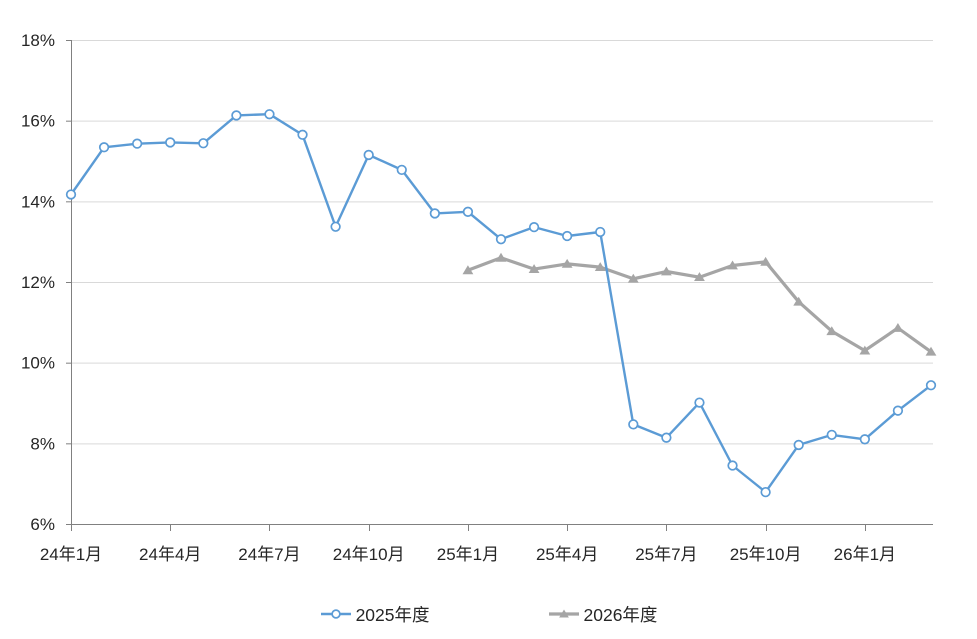  What do you see at coordinates (42, 524) in the screenshot?
I see `y-tick-label: 6%` at bounding box center [42, 524].